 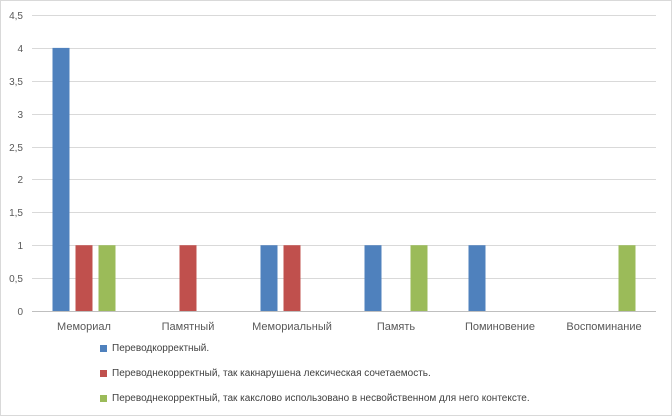 I want to click on legend-label: Переводкорректный., so click(x=161, y=348).